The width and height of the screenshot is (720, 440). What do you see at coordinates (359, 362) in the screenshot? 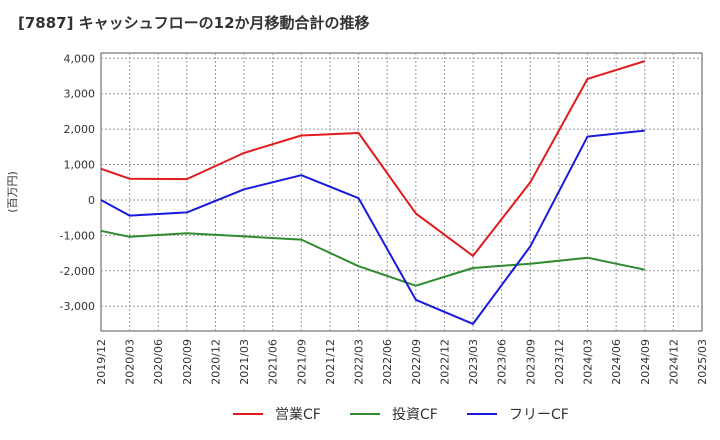
I see `x-tick-label: 2022/03` at bounding box center [359, 362].